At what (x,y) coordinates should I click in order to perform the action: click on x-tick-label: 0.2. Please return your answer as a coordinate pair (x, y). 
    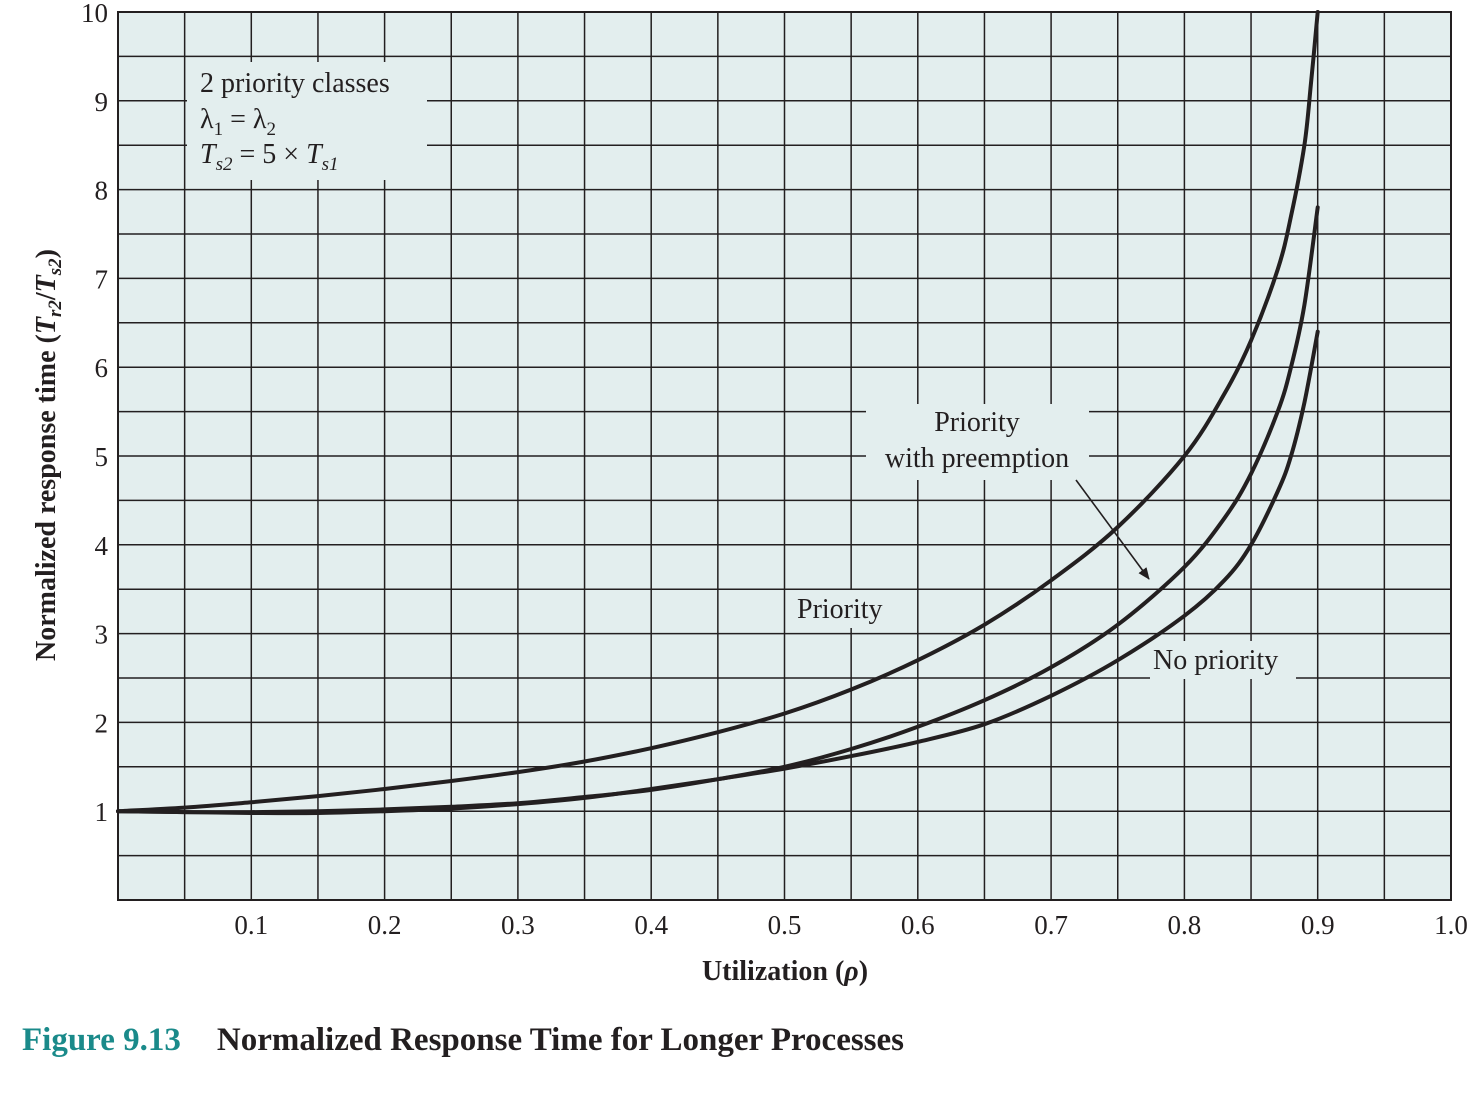
    Looking at the image, I should click on (385, 925).